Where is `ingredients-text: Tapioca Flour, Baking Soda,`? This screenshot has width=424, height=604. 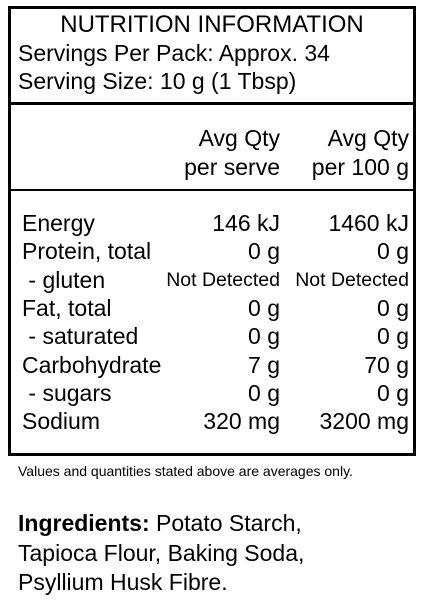
ingredients-text: Tapioca Flour, Baking Soda, is located at coordinates (161, 553).